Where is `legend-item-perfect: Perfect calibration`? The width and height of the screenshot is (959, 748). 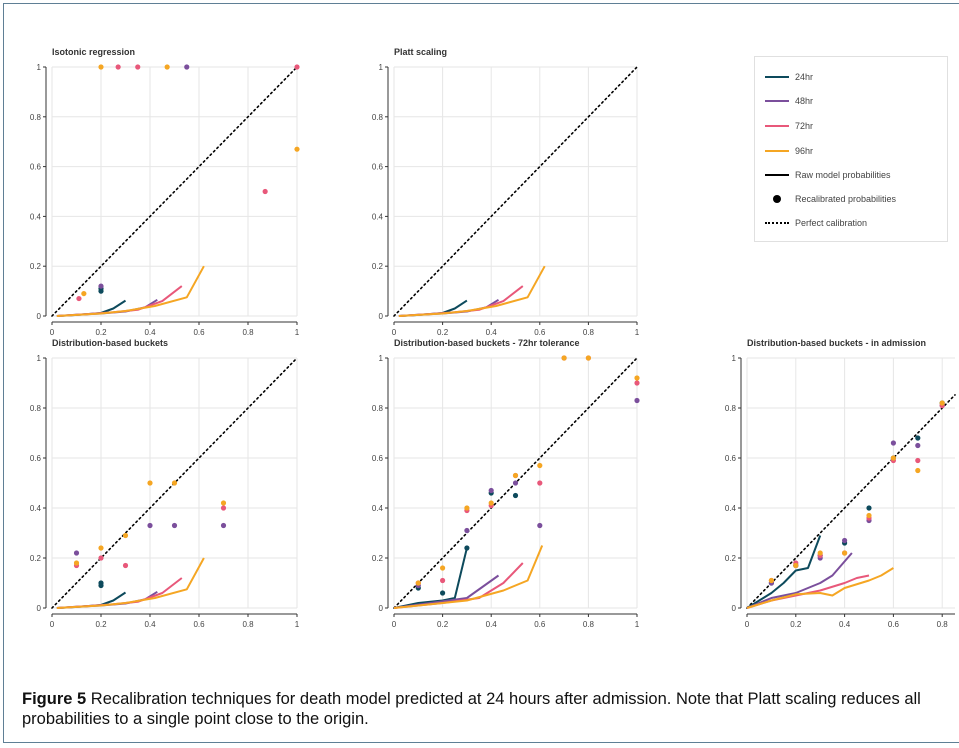 legend-item-perfect: Perfect calibration is located at coordinates (816, 223).